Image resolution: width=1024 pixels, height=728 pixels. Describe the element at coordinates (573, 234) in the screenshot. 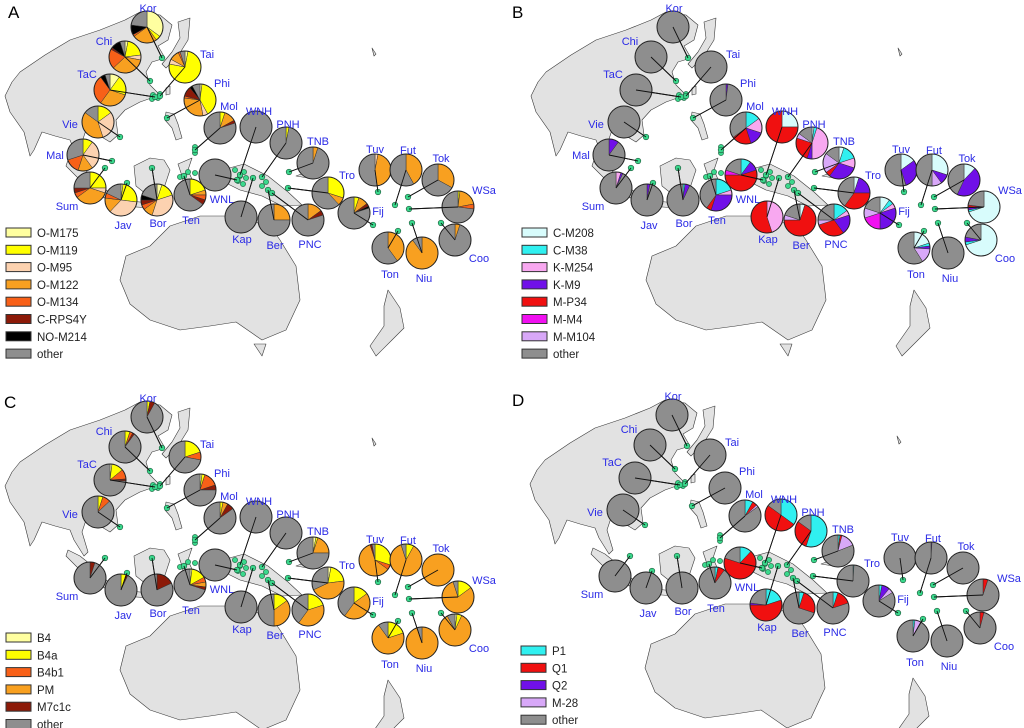

I see `legend-label: C-M208` at that location.